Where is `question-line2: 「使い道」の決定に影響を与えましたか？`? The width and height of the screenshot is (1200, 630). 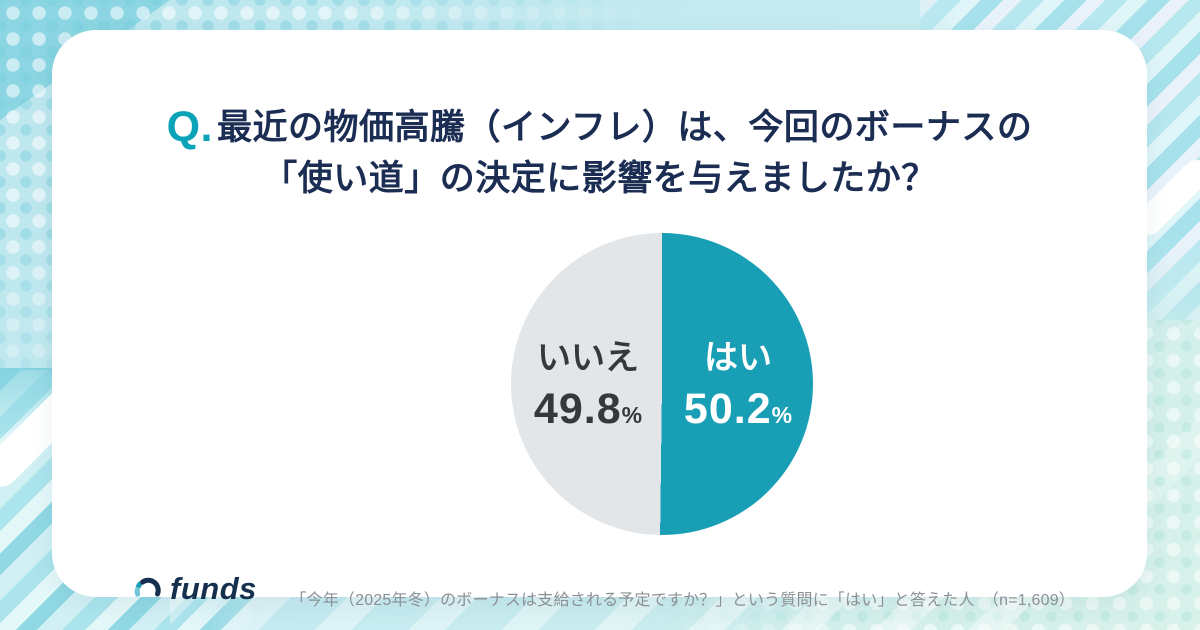
question-line2: 「使い道」の決定に影響を与えましたか？ is located at coordinates (599, 178).